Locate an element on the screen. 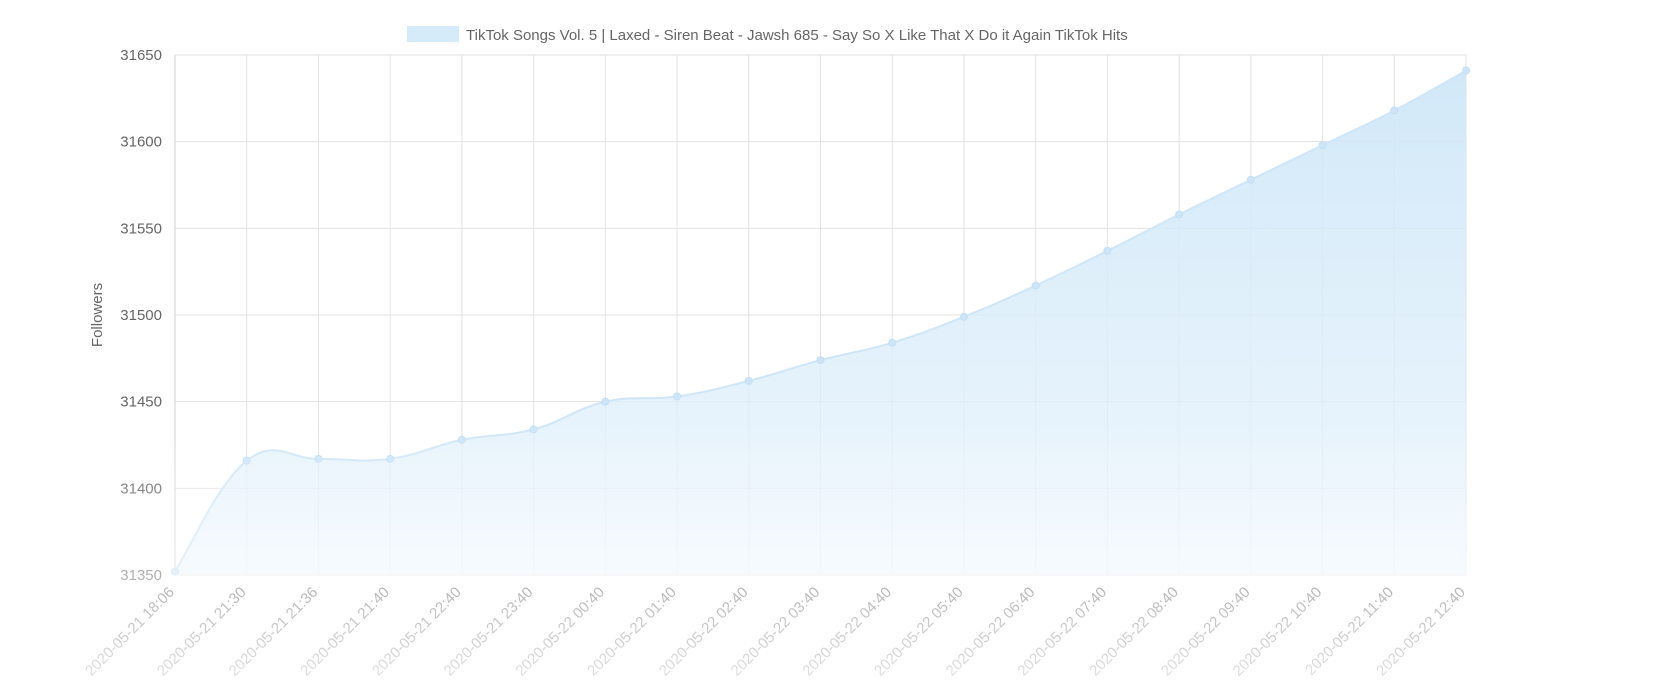 This screenshot has height=692, width=1664. y-tick-label: 31500 is located at coordinates (141, 315).